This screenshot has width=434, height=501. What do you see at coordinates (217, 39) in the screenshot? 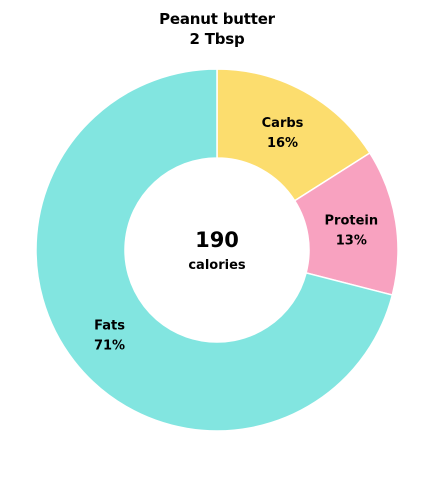
I see `chart-subtitle: 2 Tbsp` at bounding box center [217, 39].